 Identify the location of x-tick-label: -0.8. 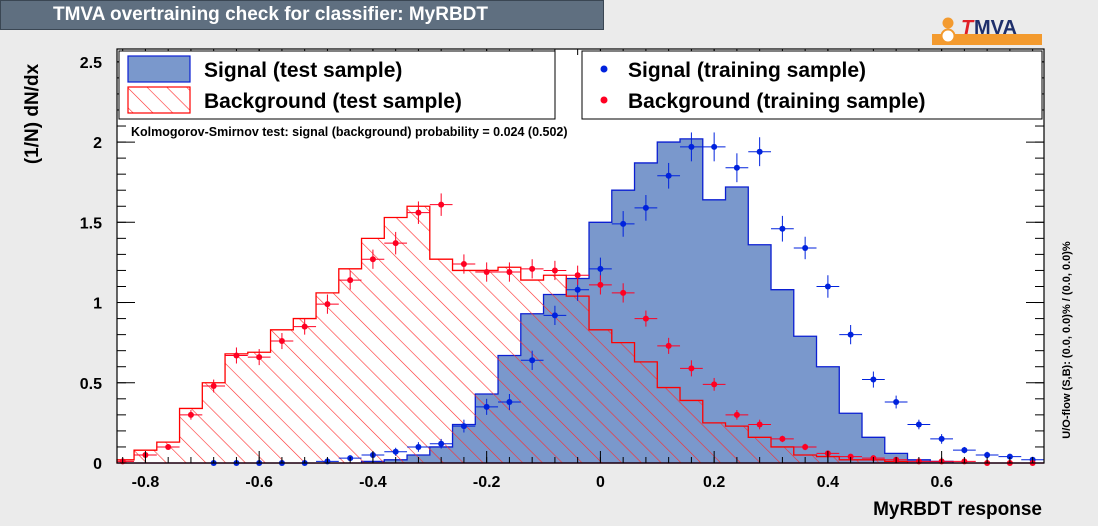
(146, 482).